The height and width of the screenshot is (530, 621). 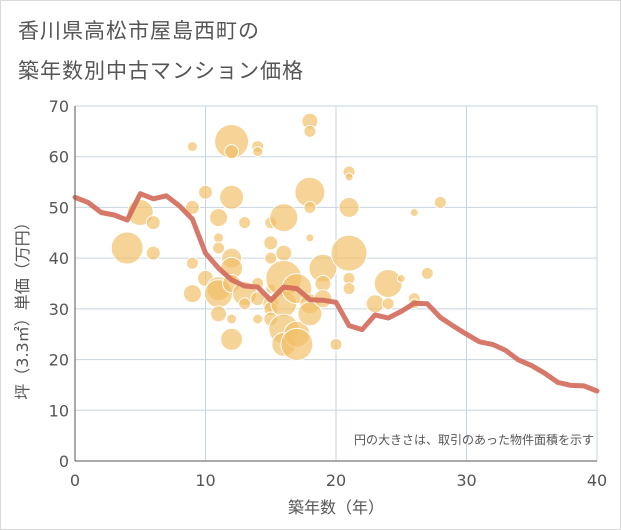 I want to click on y-tick-label: 20, so click(x=59, y=360).